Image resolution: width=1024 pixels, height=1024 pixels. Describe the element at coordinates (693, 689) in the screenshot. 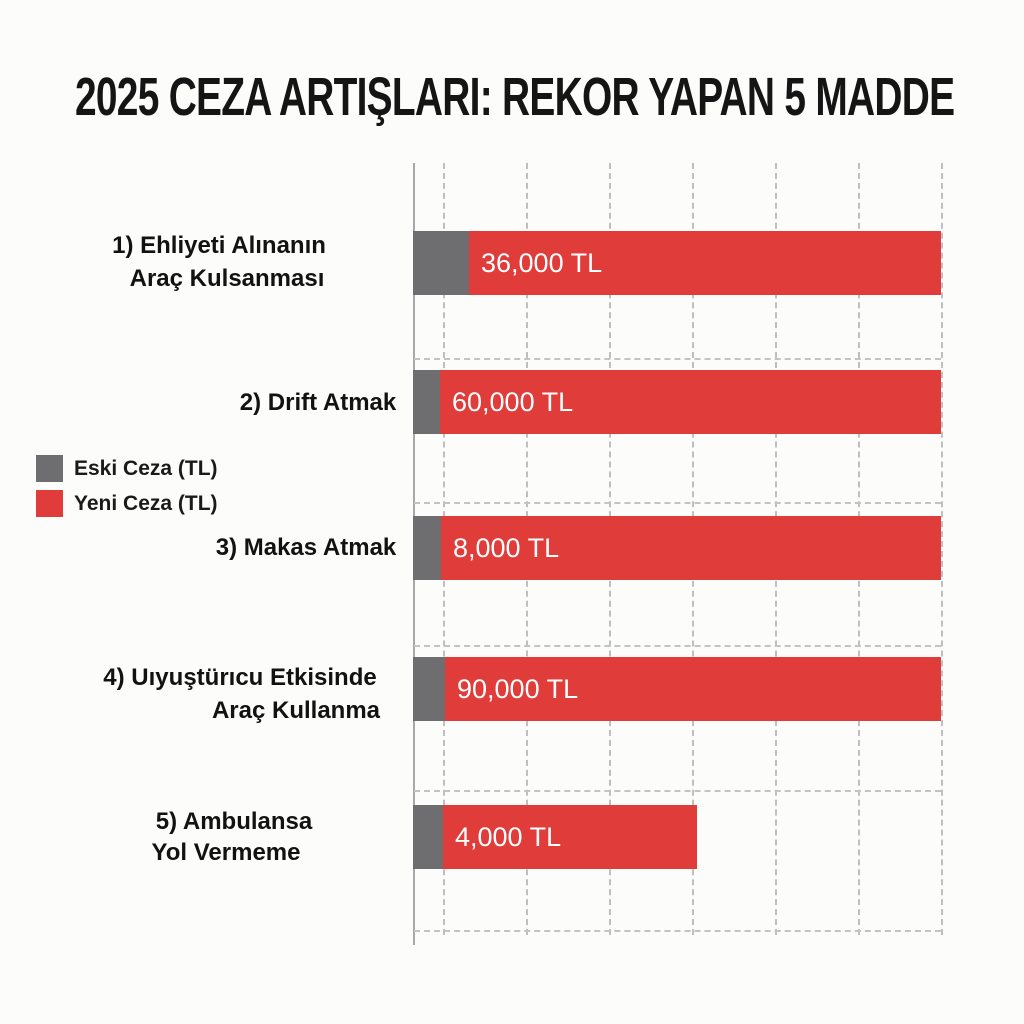

I see `bar-new-penalty-4: 90,000 TL` at that location.